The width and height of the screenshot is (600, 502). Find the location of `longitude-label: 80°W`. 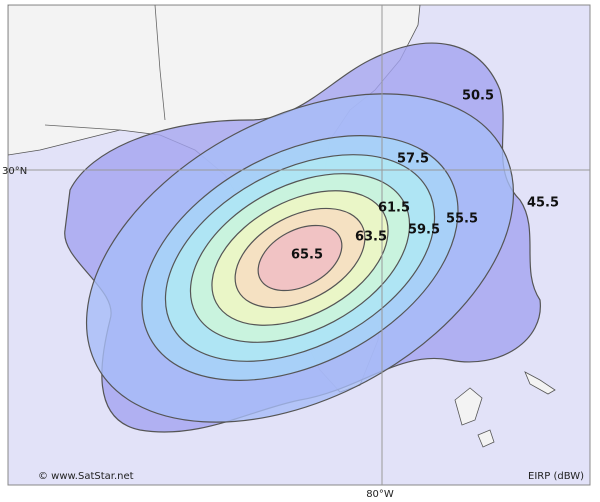

longitude-label: 80°W is located at coordinates (380, 494).